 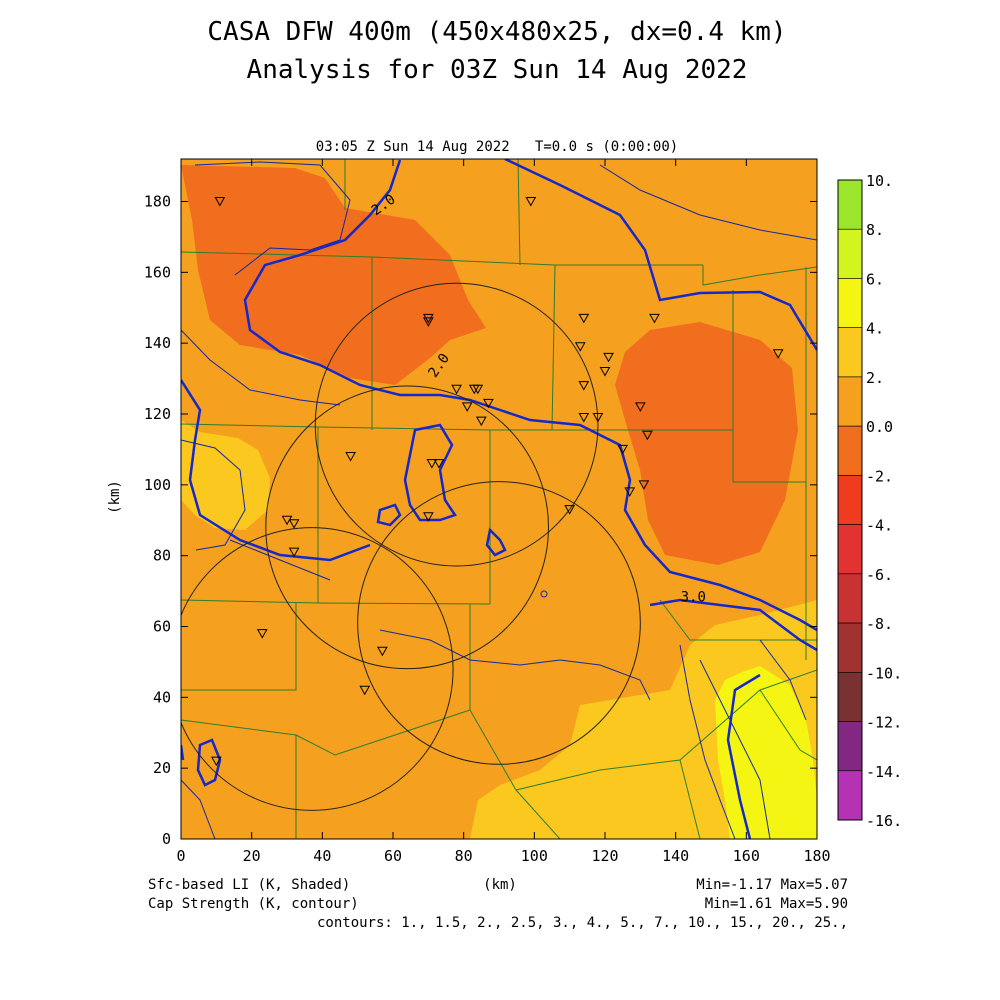 I want to click on shaded-region-low-nw, so click(x=333, y=275).